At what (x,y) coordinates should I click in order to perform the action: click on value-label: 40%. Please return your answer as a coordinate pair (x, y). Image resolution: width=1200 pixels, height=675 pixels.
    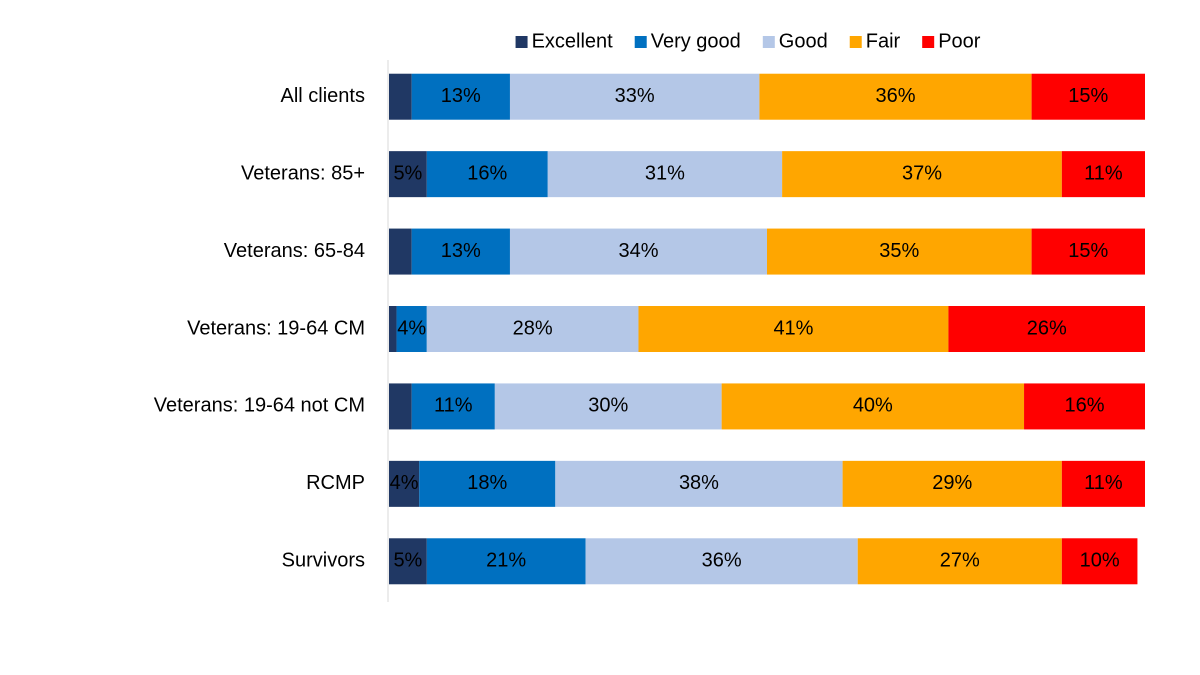
    Looking at the image, I should click on (873, 406).